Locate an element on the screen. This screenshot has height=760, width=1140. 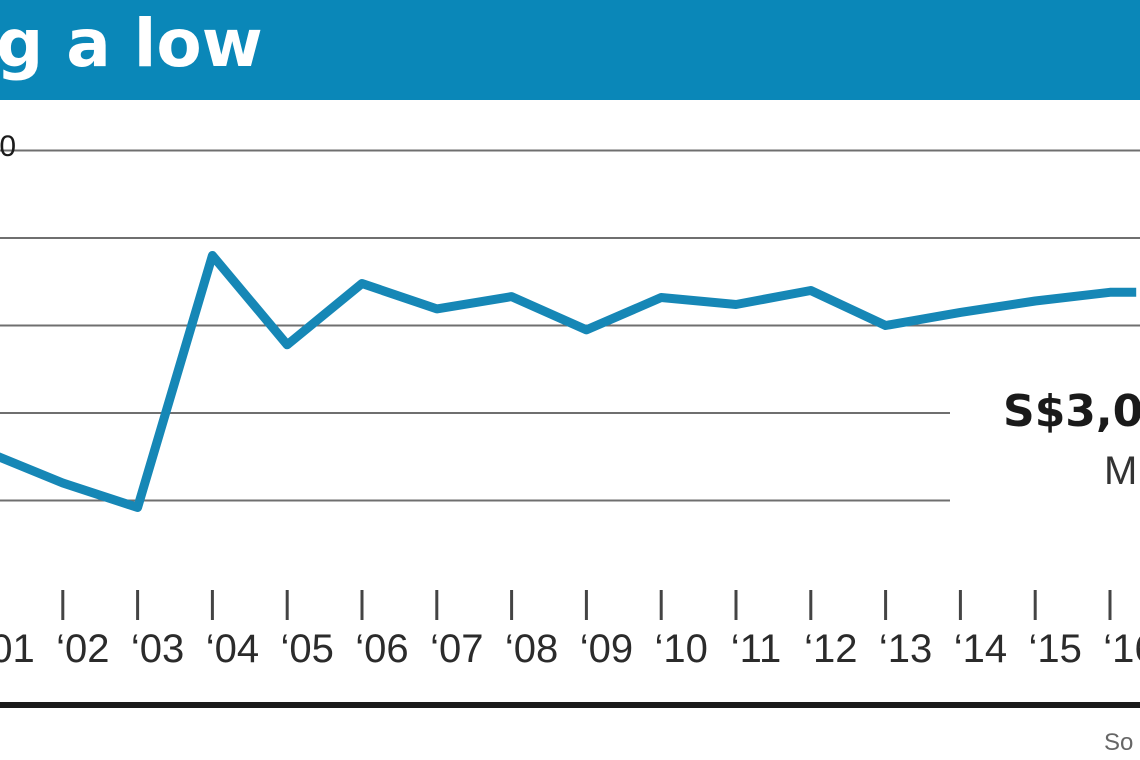
x-tick-label: ‘06 is located at coordinates (381, 649).